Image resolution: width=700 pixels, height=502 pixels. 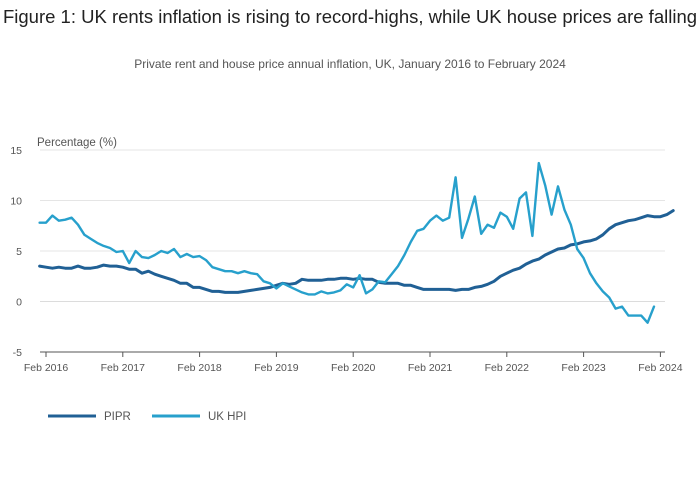 What do you see at coordinates (17, 353) in the screenshot?
I see `y-tick-label: -5` at bounding box center [17, 353].